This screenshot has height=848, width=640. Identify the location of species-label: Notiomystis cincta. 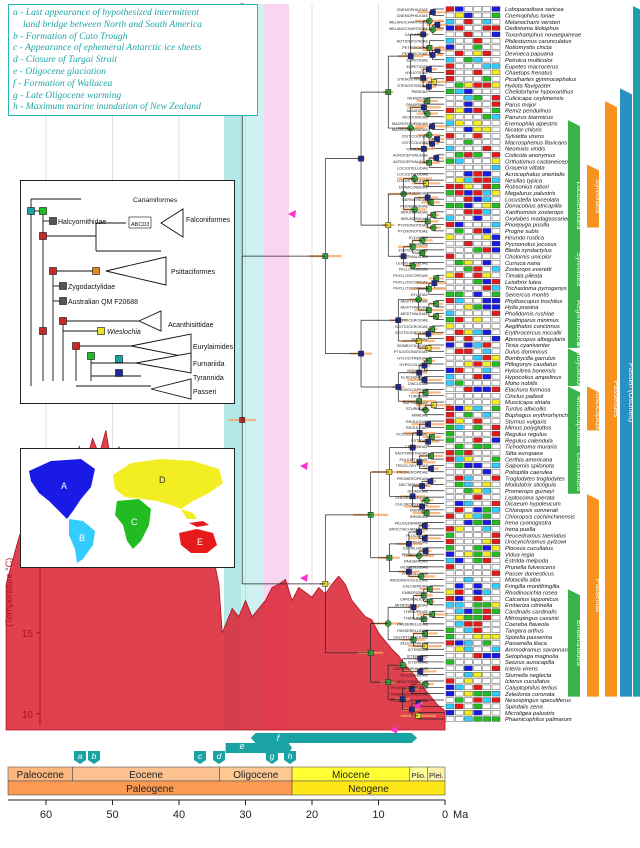
(528, 48).